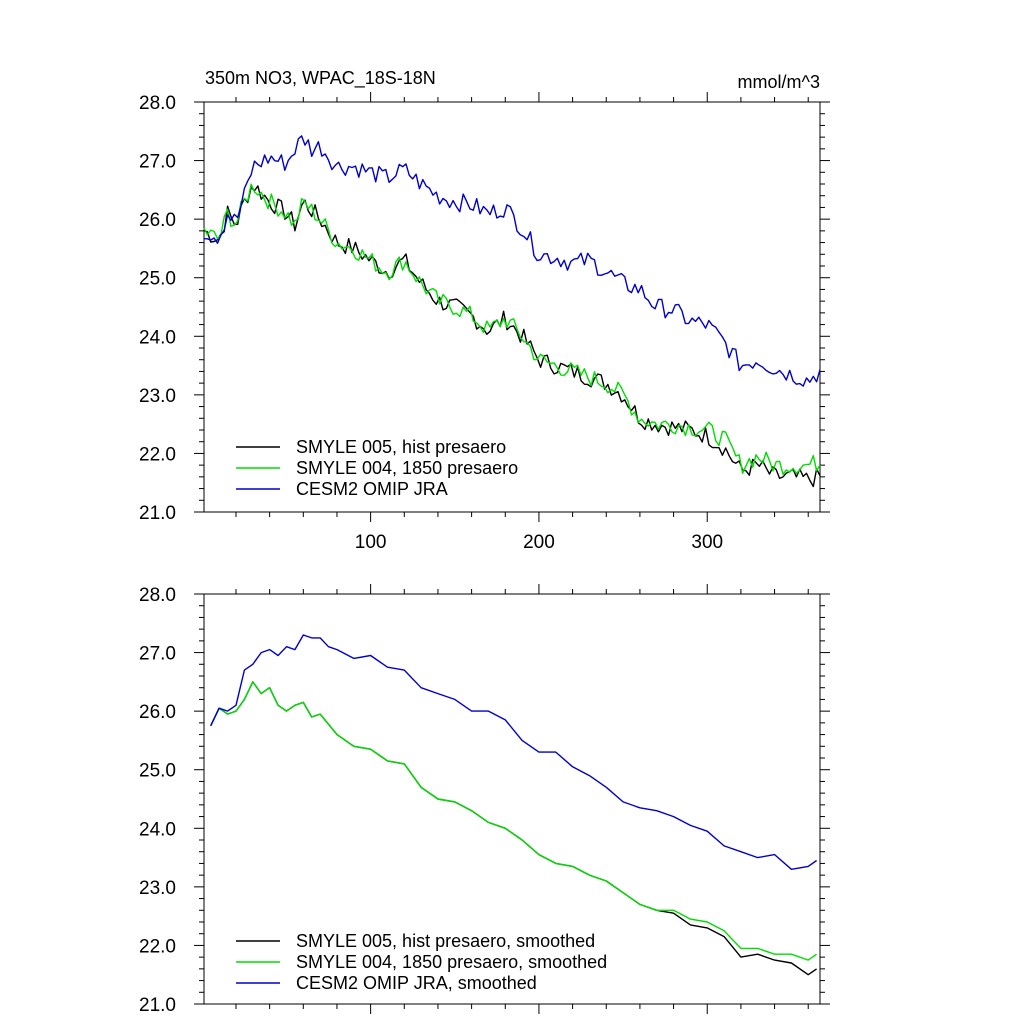  Describe the element at coordinates (416, 983) in the screenshot. I see `legend-label: CESM2 OMIP JRA, smoothed` at that location.